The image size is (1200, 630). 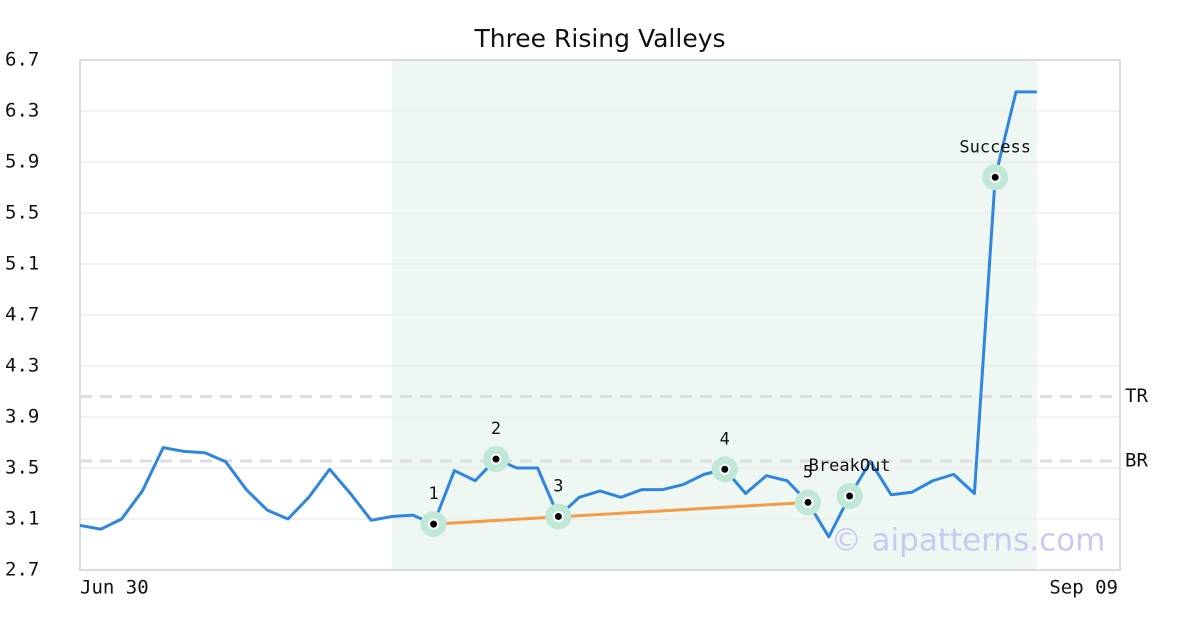 What do you see at coordinates (850, 466) in the screenshot?
I see `marker-label: BreakOut` at bounding box center [850, 466].